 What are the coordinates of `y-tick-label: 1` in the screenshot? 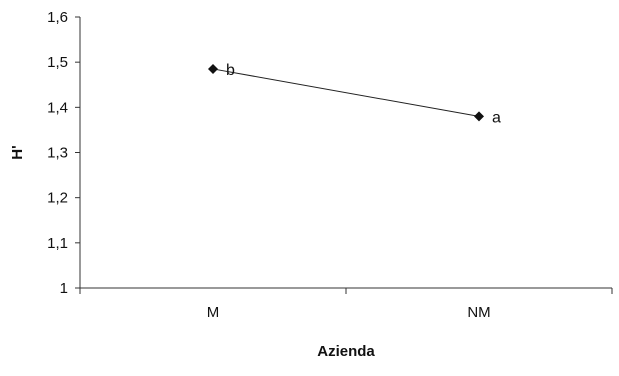 It's located at (64, 288).